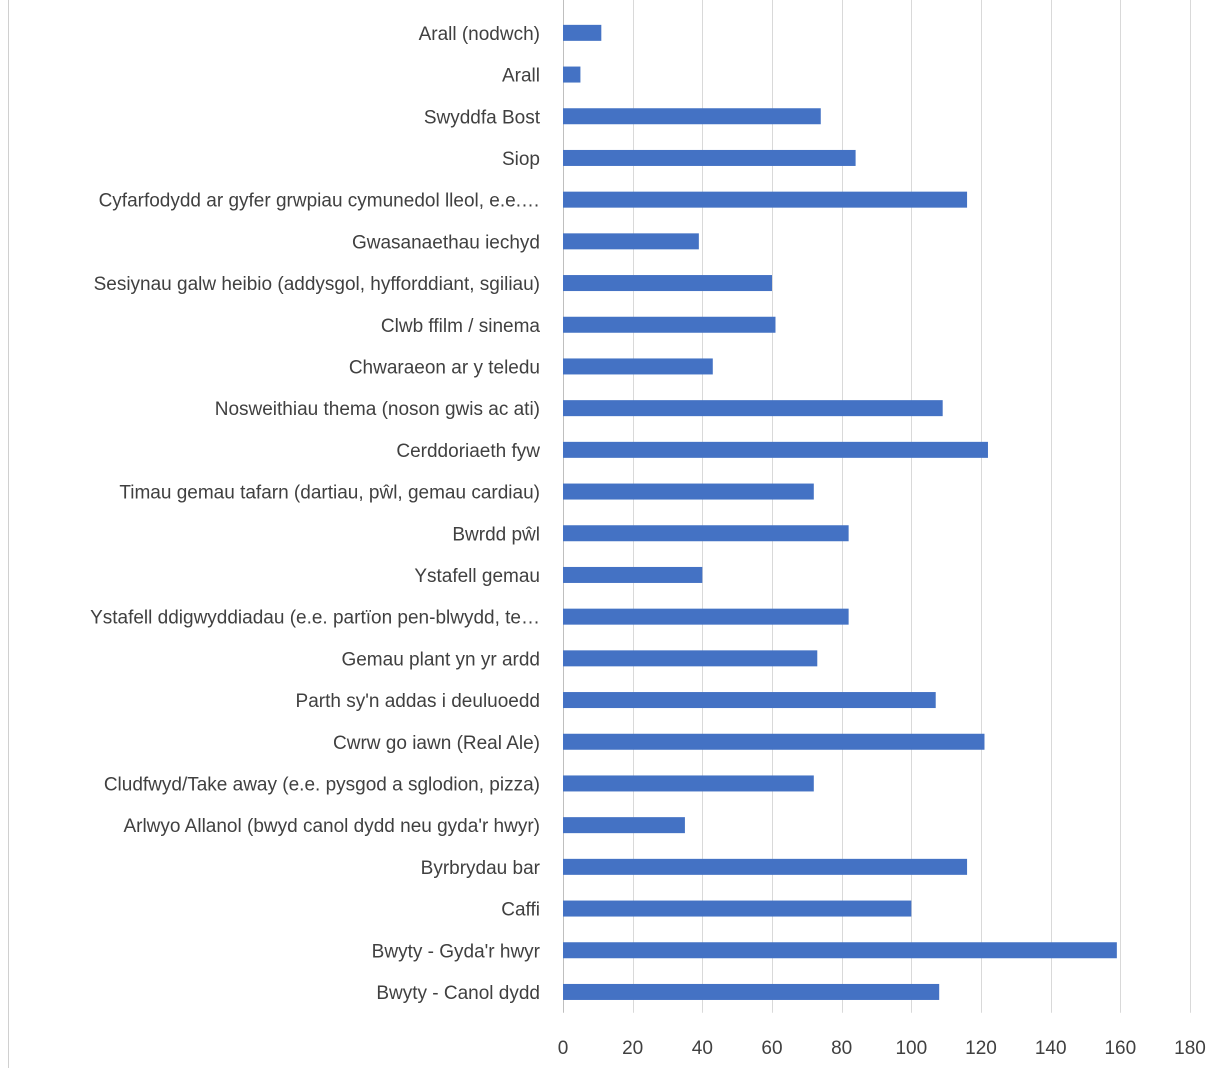  I want to click on category-label: Ystafell gemau, so click(477, 576).